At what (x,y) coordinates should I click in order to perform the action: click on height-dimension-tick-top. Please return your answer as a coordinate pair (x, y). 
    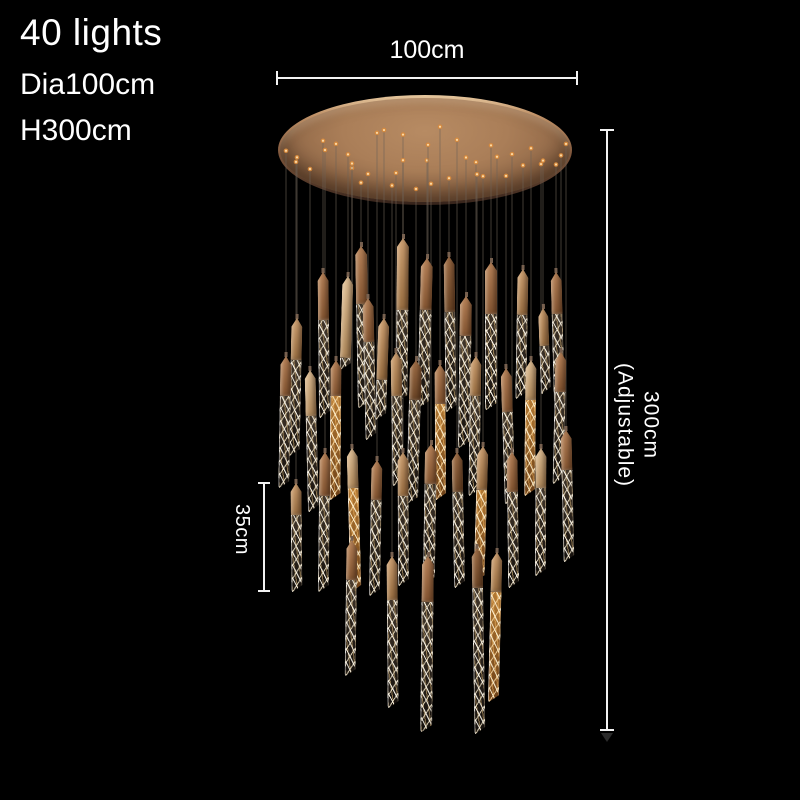
    Looking at the image, I should click on (607, 130).